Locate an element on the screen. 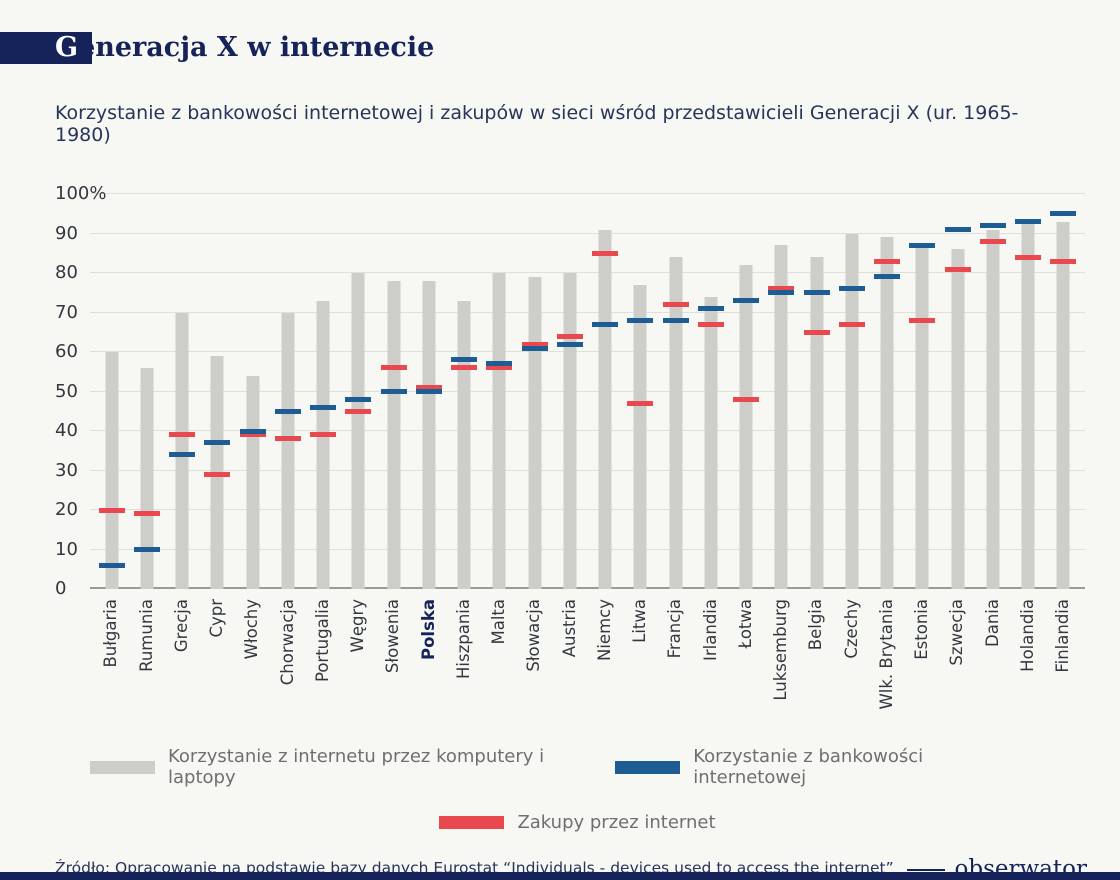 This screenshot has width=1120, height=880. country-label-cell: Luksemburg is located at coordinates (781, 661).